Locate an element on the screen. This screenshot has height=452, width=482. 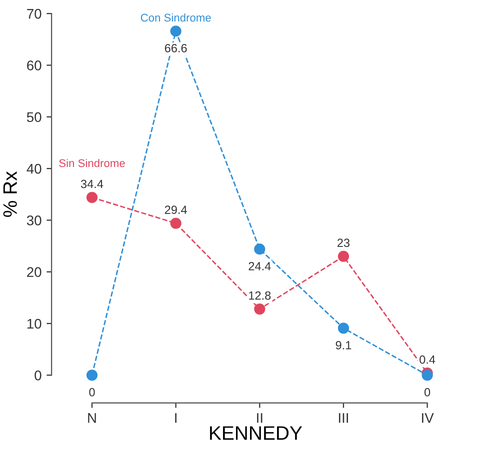
x-axis-title: KENNEDY is located at coordinates (256, 433).